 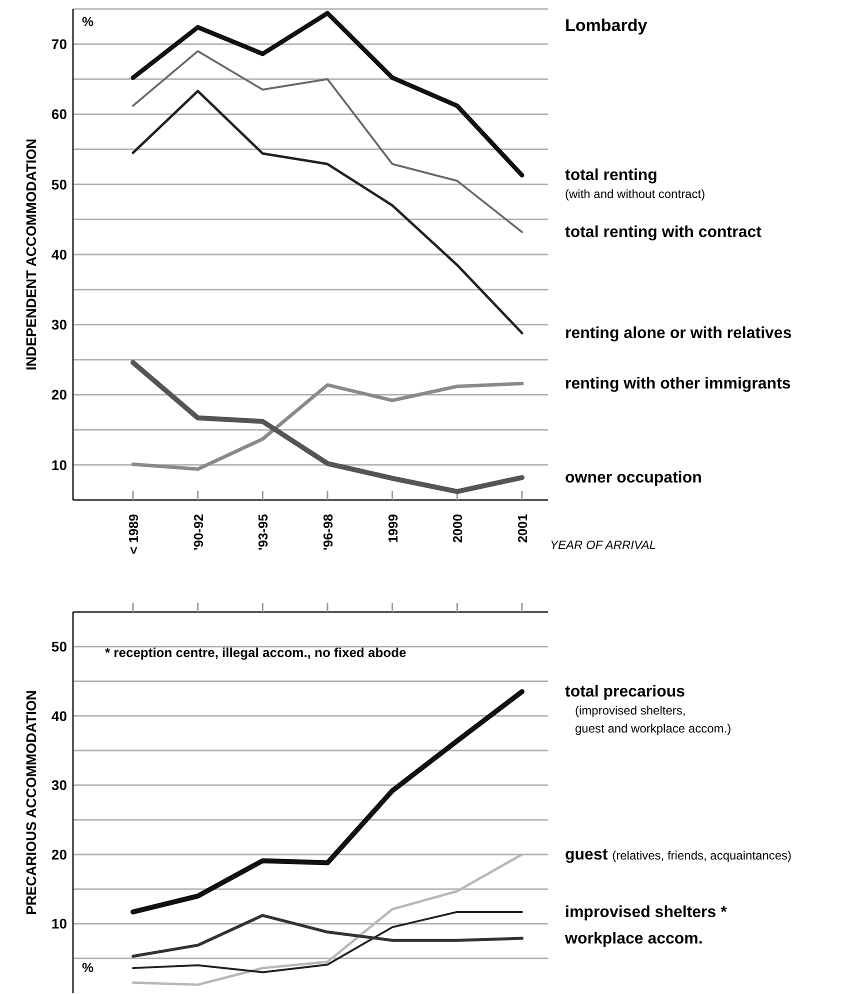 I want to click on y-axis-title: INDEPENDENT ACCOMMODATION, so click(x=31, y=254).